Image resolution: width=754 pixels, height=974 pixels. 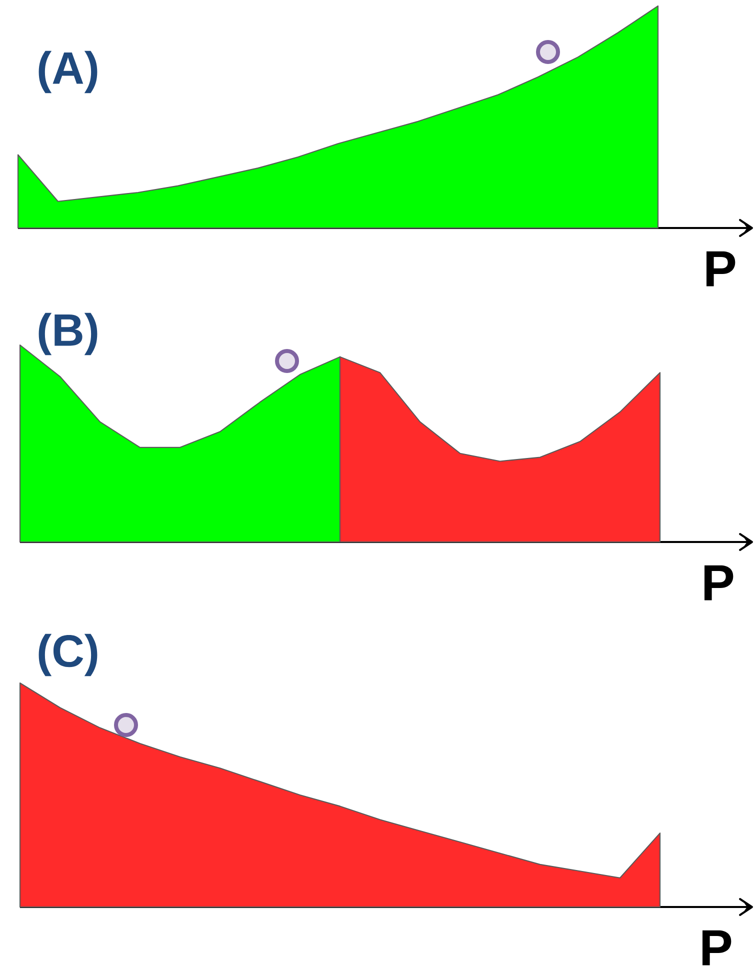 What do you see at coordinates (68, 655) in the screenshot?
I see `chart-title: (C)` at bounding box center [68, 655].